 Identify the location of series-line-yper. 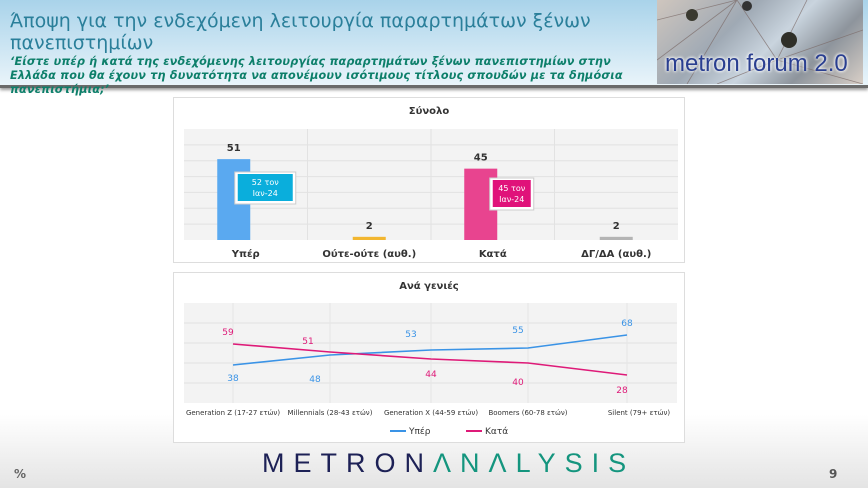
(430, 350).